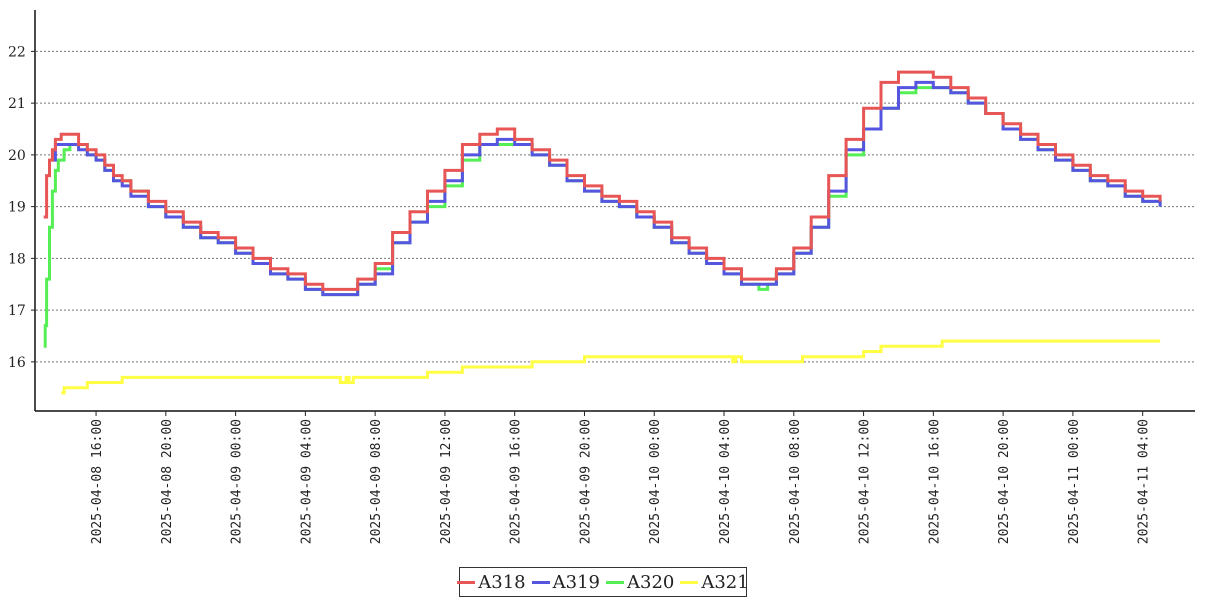 The image size is (1207, 600). Describe the element at coordinates (17, 208) in the screenshot. I see `y-tick-label: 19` at that location.